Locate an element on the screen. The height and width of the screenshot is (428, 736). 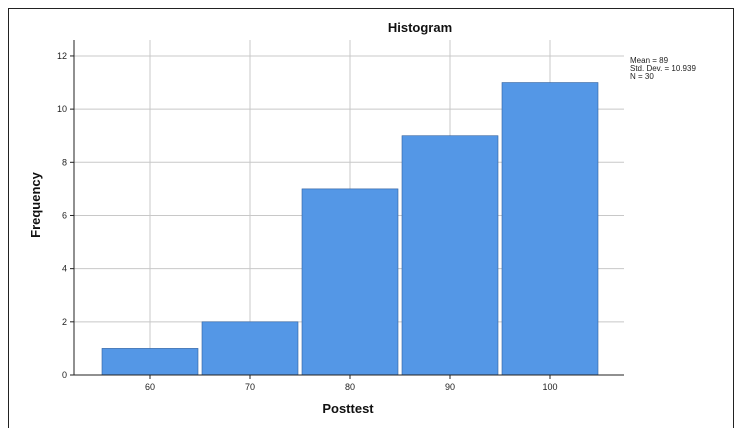
y-axis-ticks: 0 2 4 6 8 10 12 is located at coordinates (65, 215).